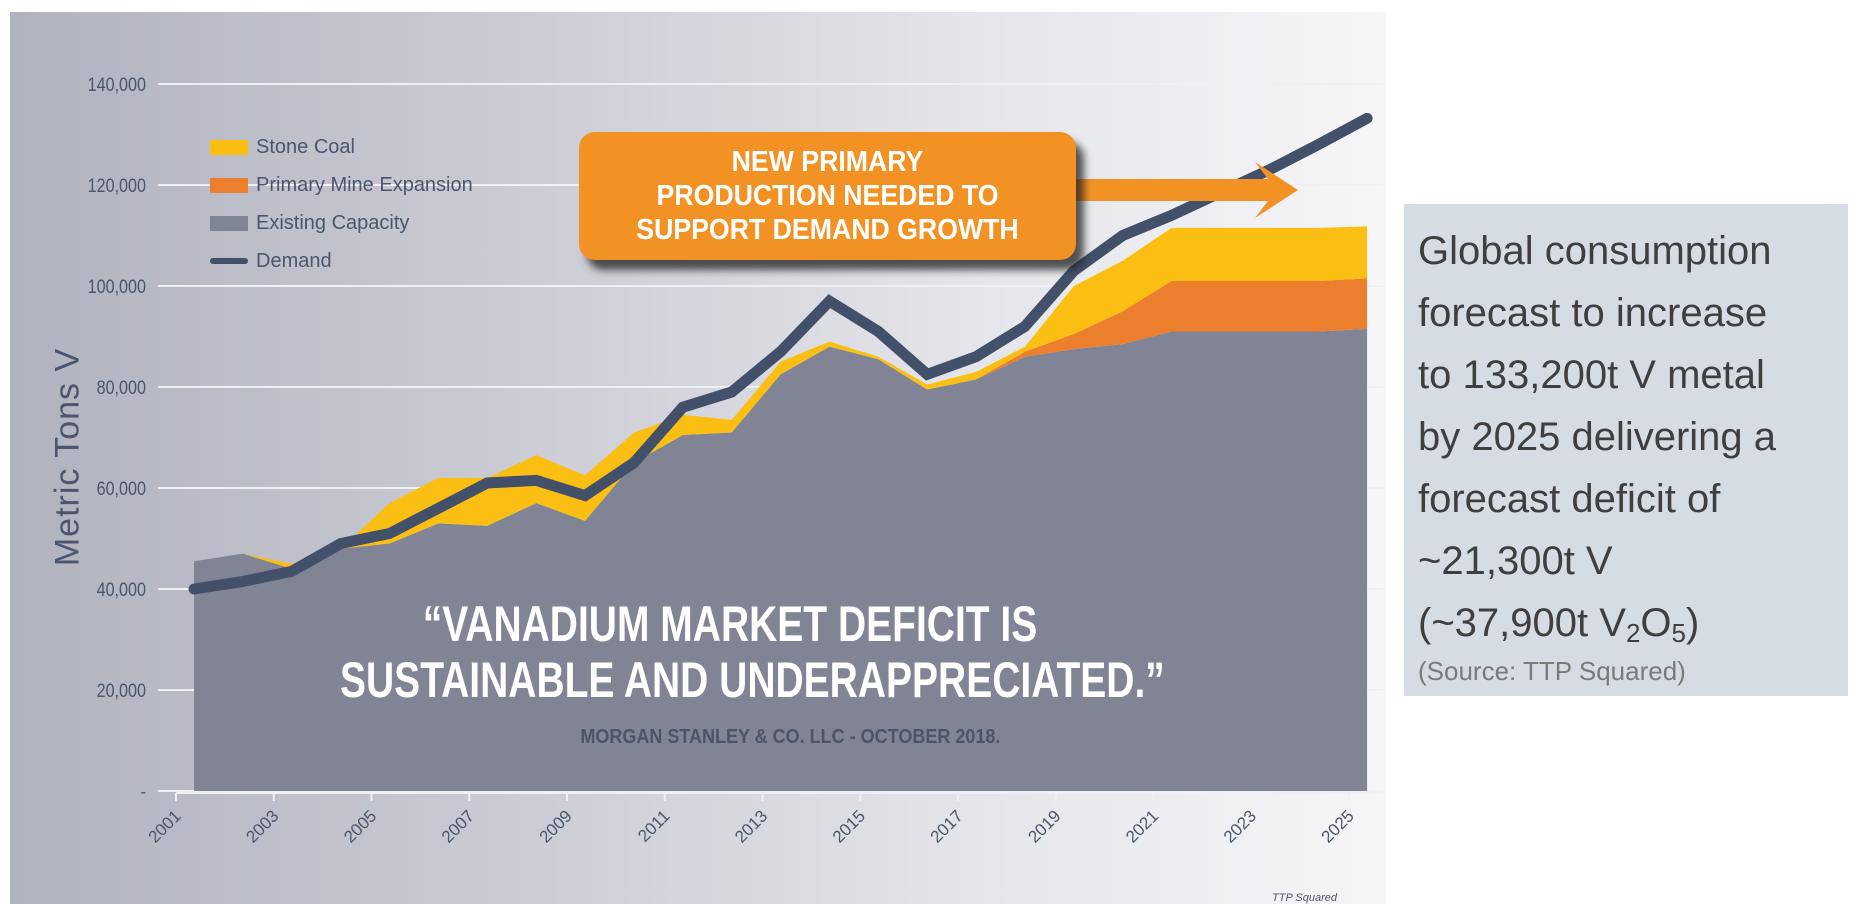  What do you see at coordinates (122, 388) in the screenshot?
I see `y-tick-label: 80,000` at bounding box center [122, 388].